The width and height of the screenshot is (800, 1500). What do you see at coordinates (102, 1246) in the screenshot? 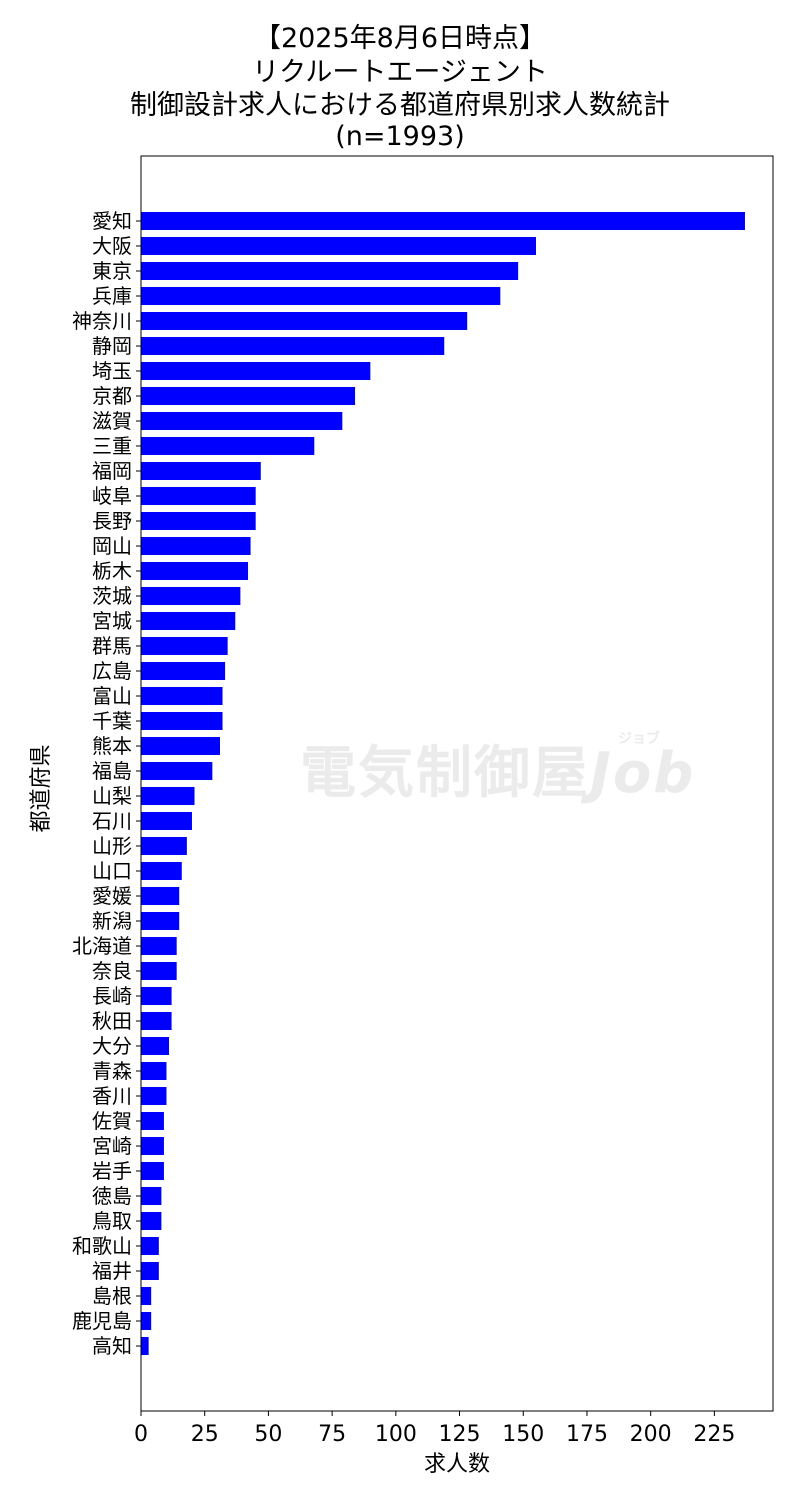
I see `category-label-41: 和歌山` at bounding box center [102, 1246].